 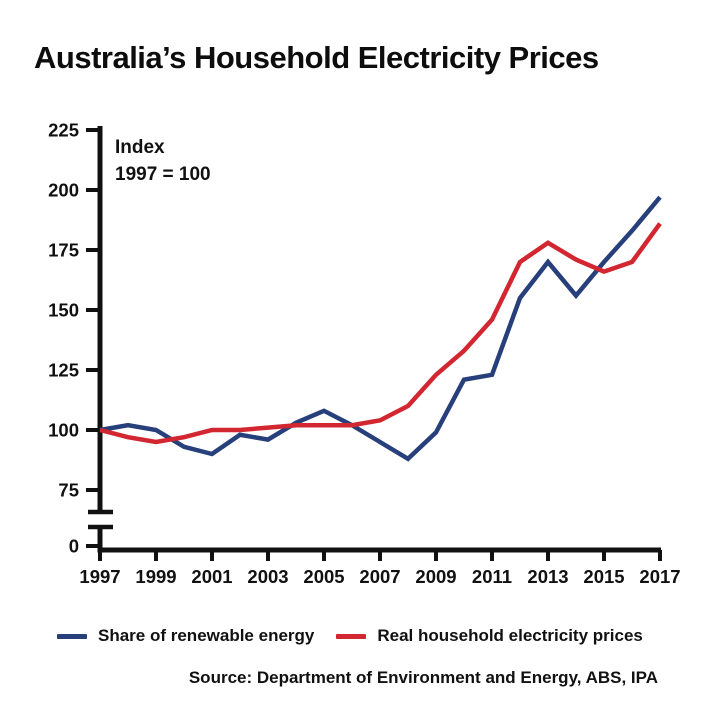 What do you see at coordinates (155, 576) in the screenshot?
I see `x-tick-label: 1999` at bounding box center [155, 576].